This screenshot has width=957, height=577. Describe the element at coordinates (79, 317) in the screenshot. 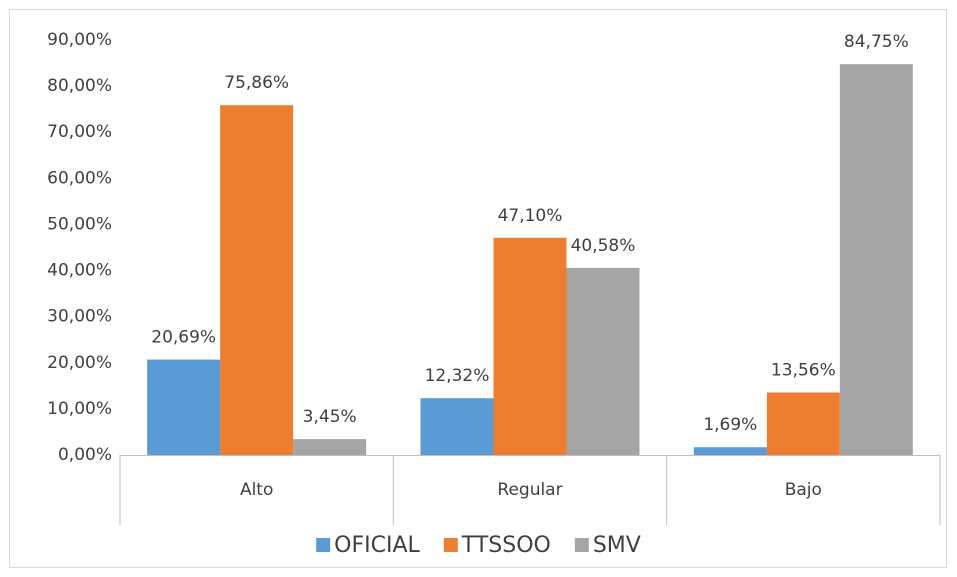

I see `y-tick-label: 30,00%` at that location.